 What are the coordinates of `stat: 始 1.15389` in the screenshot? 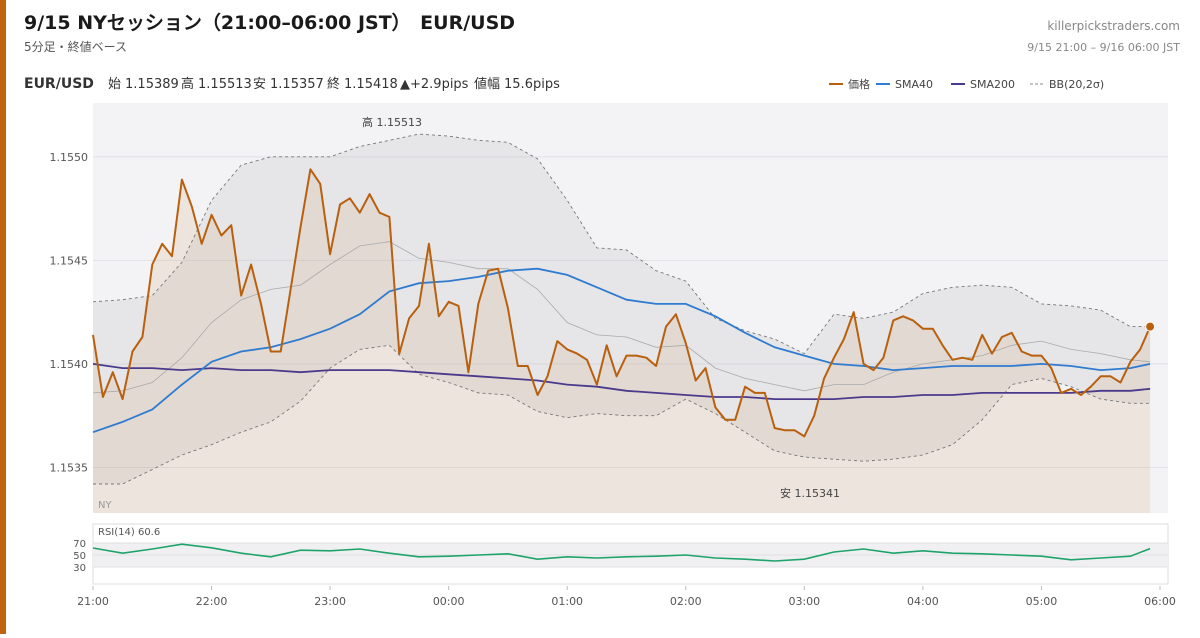 It's located at (143, 84).